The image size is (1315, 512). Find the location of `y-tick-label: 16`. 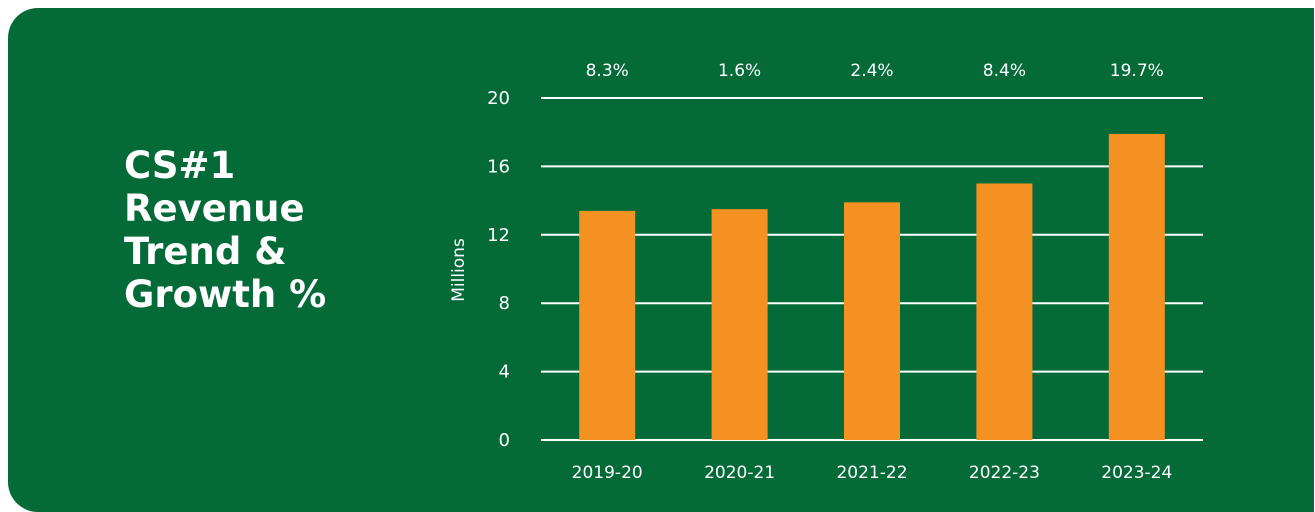

y-tick-label: 16 is located at coordinates (498, 166).